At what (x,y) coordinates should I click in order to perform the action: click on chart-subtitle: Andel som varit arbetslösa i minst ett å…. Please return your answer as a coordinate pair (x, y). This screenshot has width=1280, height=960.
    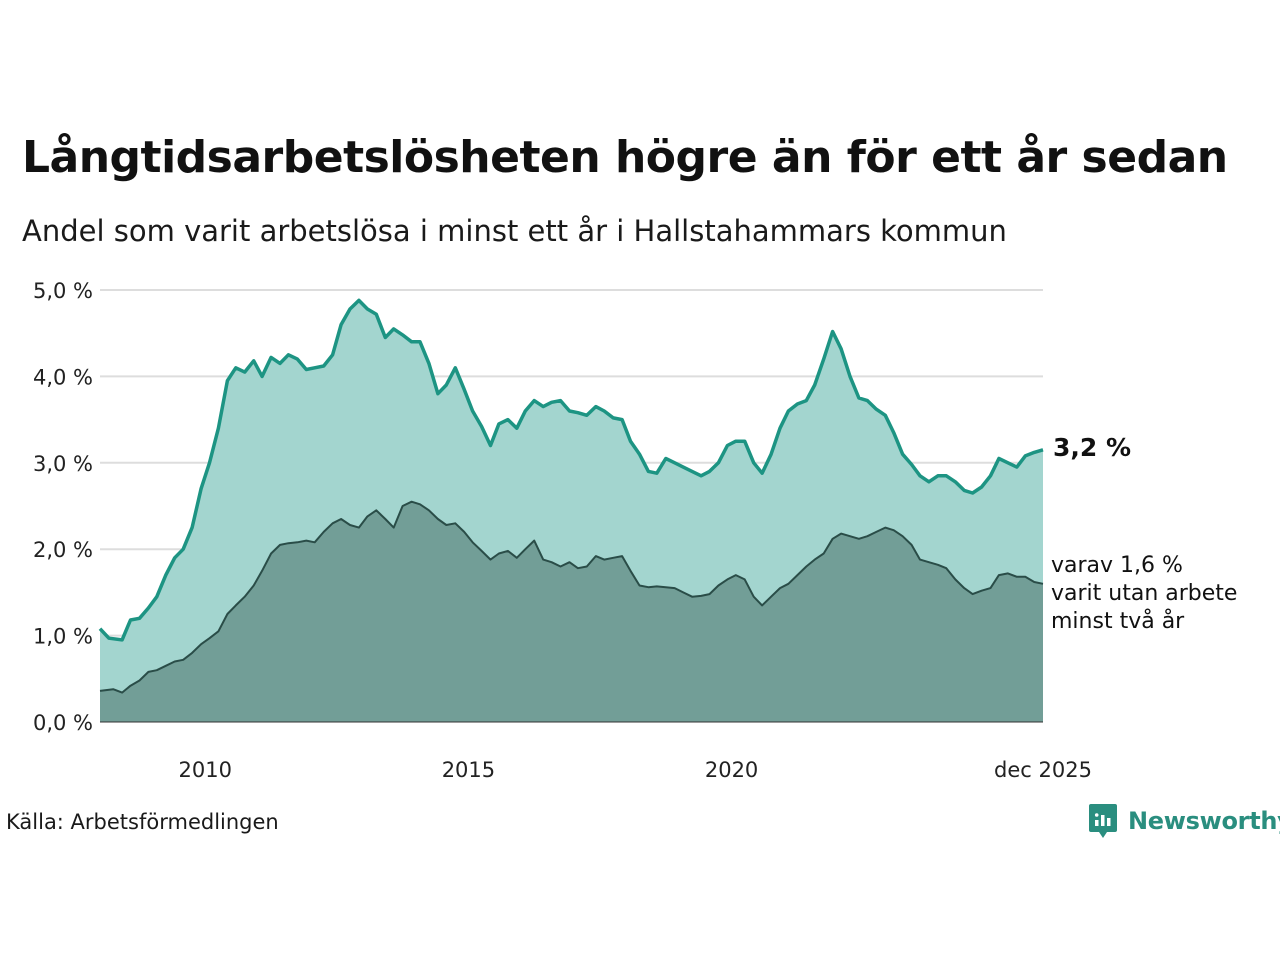
    Looking at the image, I should click on (514, 231).